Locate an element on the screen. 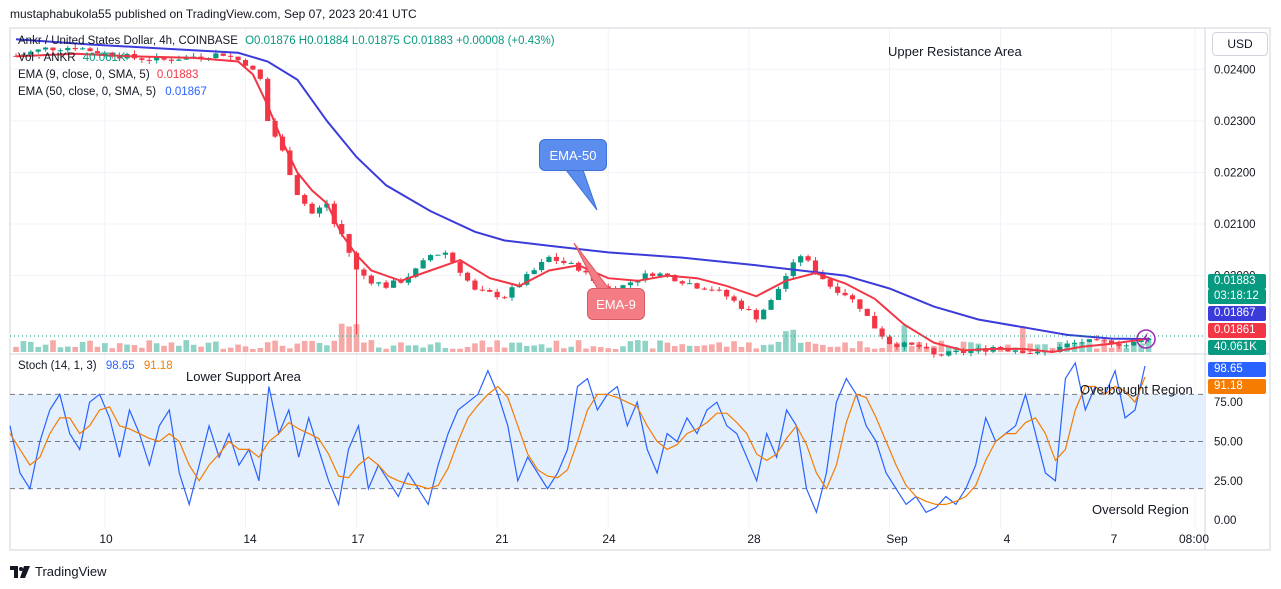 Image resolution: width=1281 pixels, height=589 pixels. legend-stoch-k: 98.65 is located at coordinates (120, 366).